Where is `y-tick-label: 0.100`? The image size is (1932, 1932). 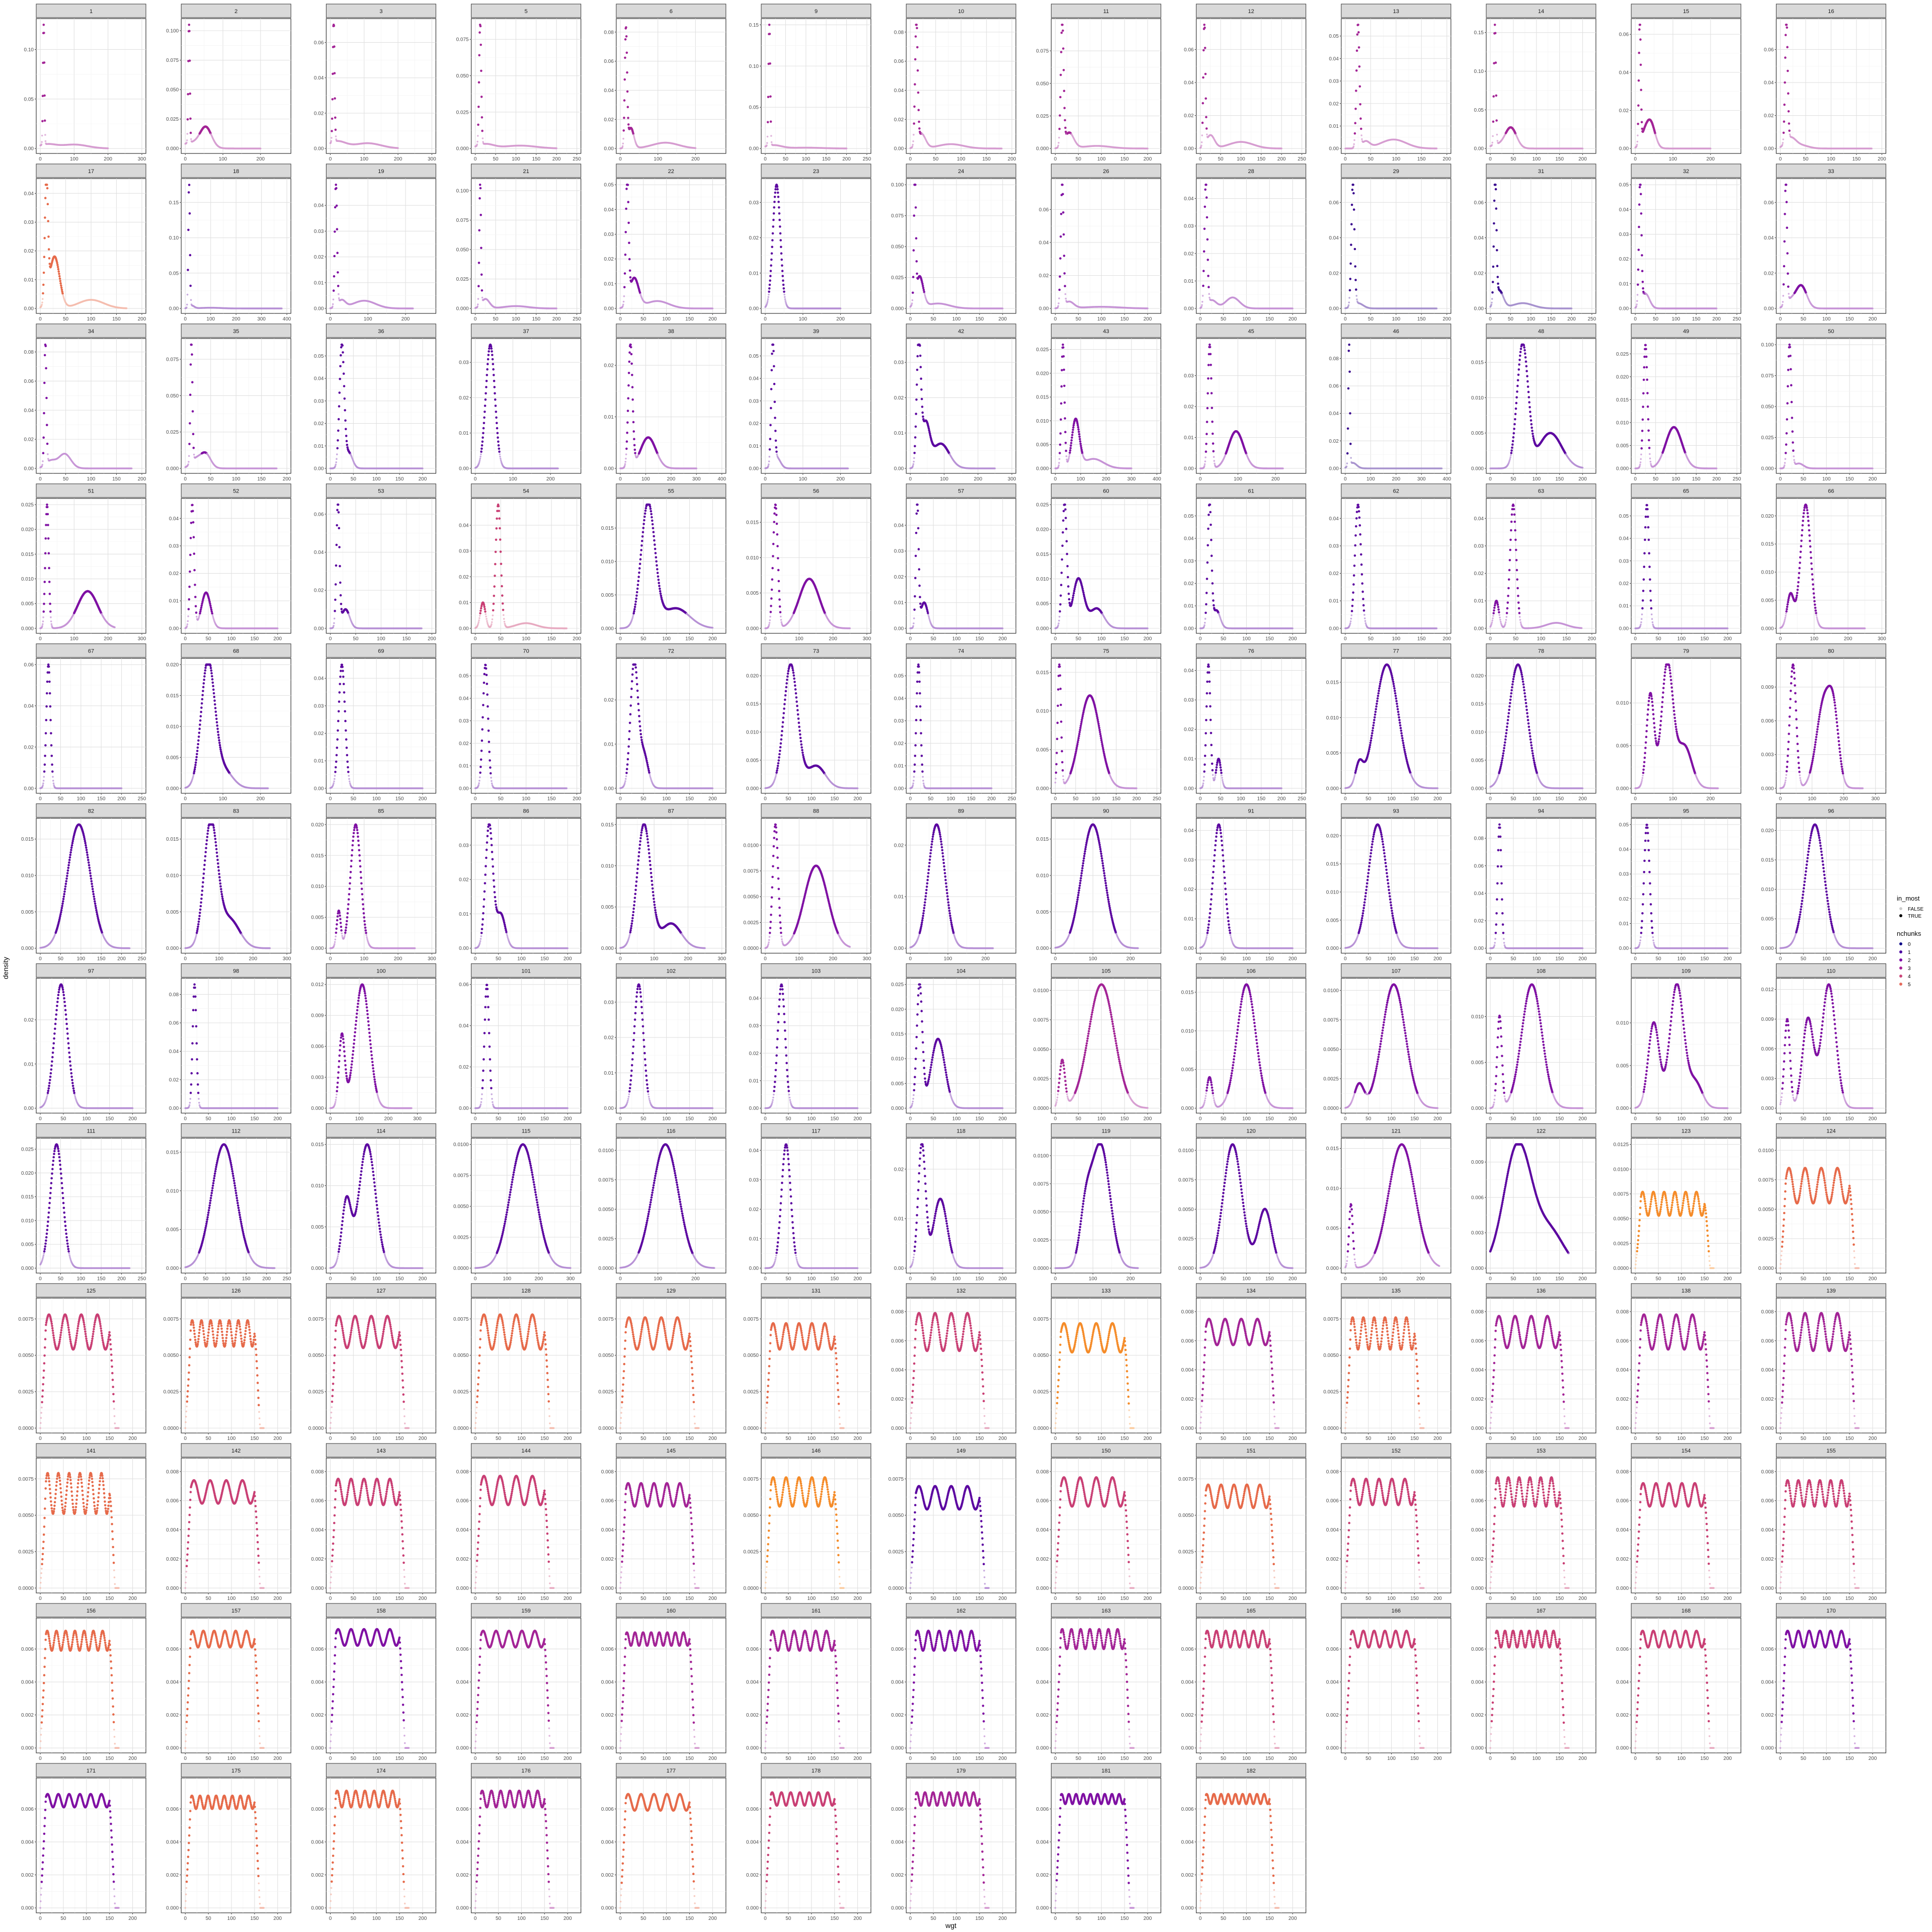
y-tick-label: 0.100 is located at coordinates (463, 191).